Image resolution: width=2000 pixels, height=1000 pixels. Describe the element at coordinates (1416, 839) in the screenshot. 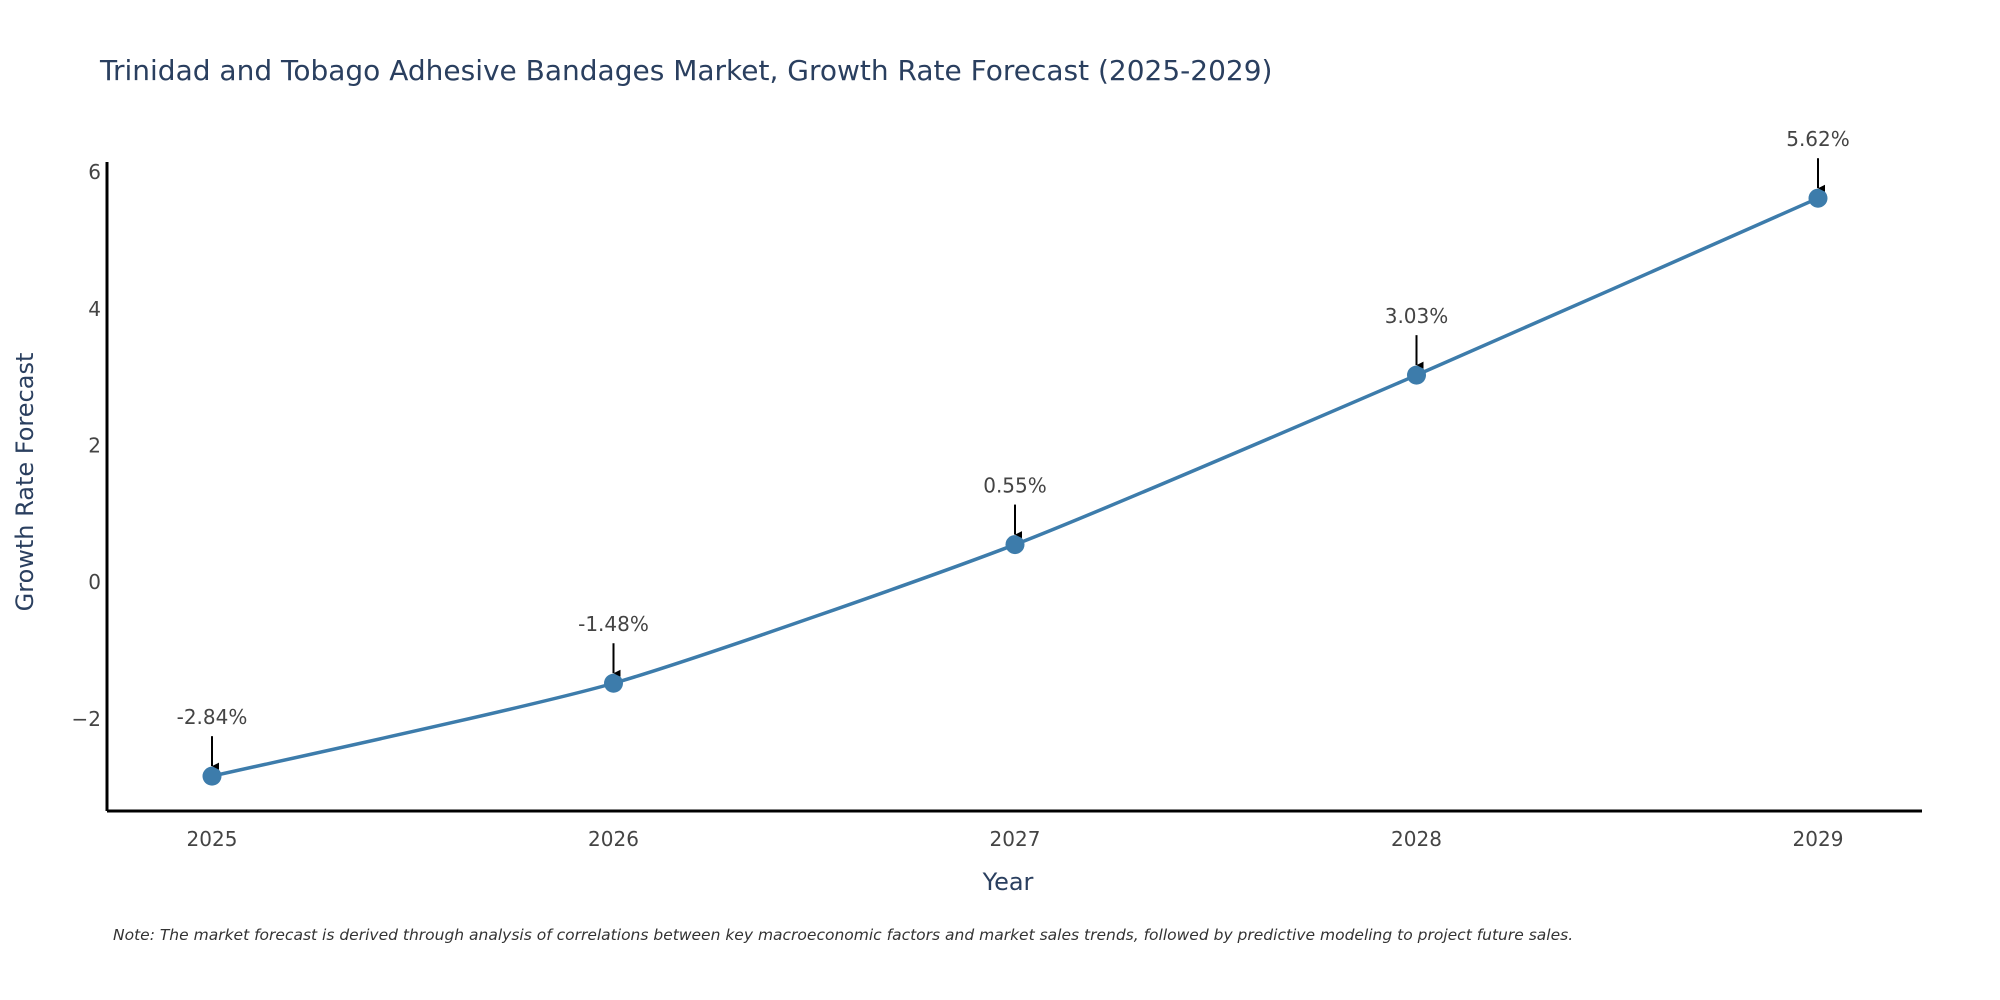

I see `x-tick-label: 2028` at that location.